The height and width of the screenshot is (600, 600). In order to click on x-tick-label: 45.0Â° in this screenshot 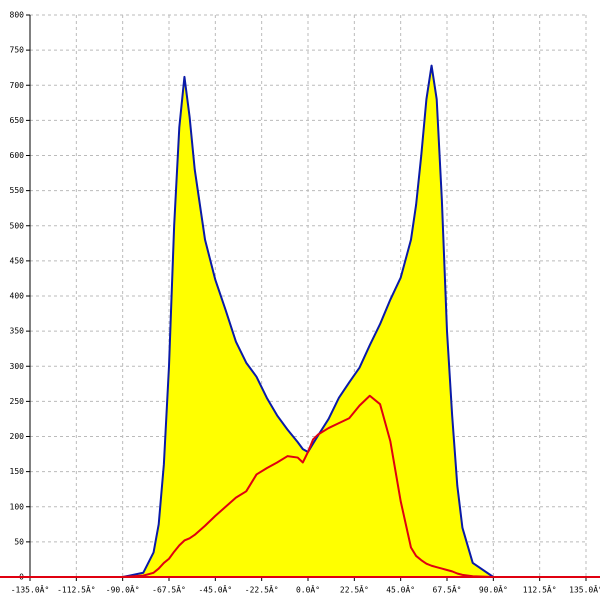, I will do `click(400, 589)`.